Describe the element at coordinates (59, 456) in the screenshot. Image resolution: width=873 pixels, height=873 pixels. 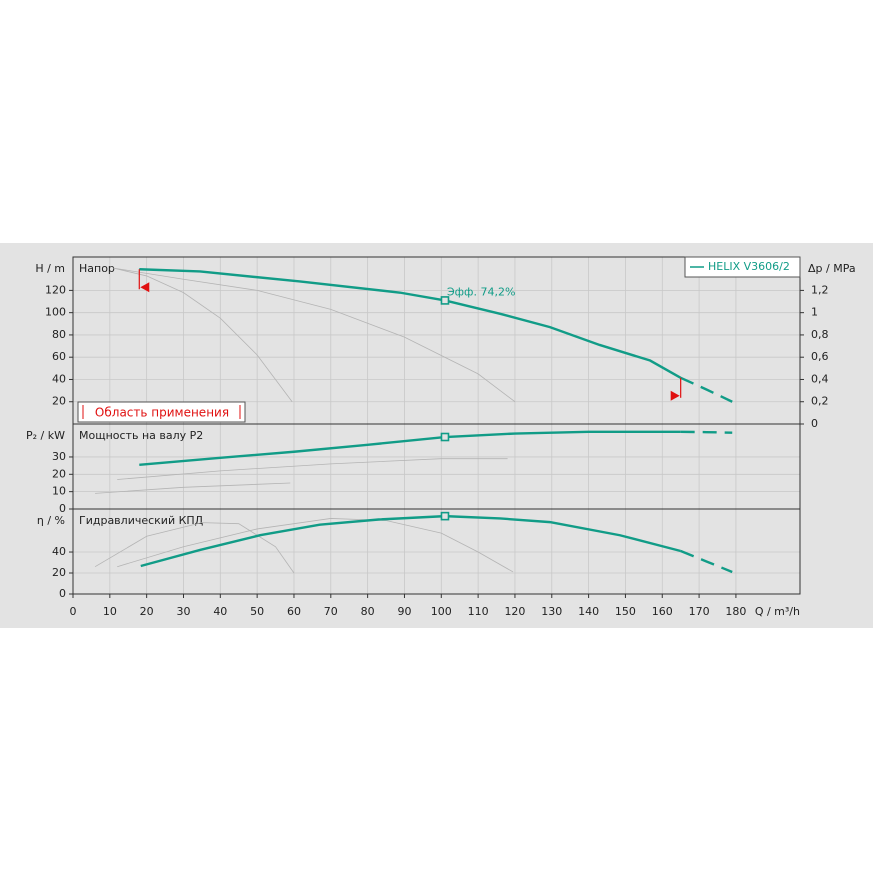
I see `y-tick-label: 30` at that location.